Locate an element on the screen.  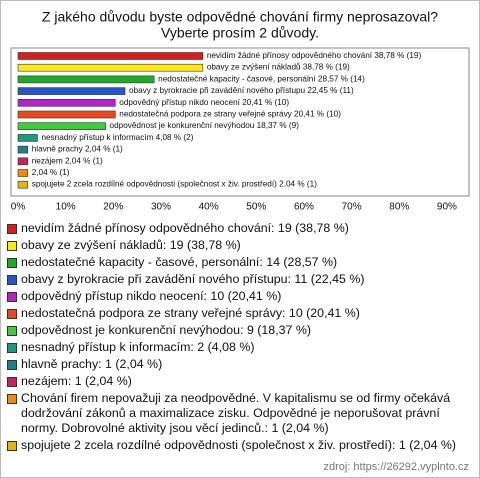
chart-subtitle: Vyberte prosím 2 důvody. is located at coordinates (240, 33).